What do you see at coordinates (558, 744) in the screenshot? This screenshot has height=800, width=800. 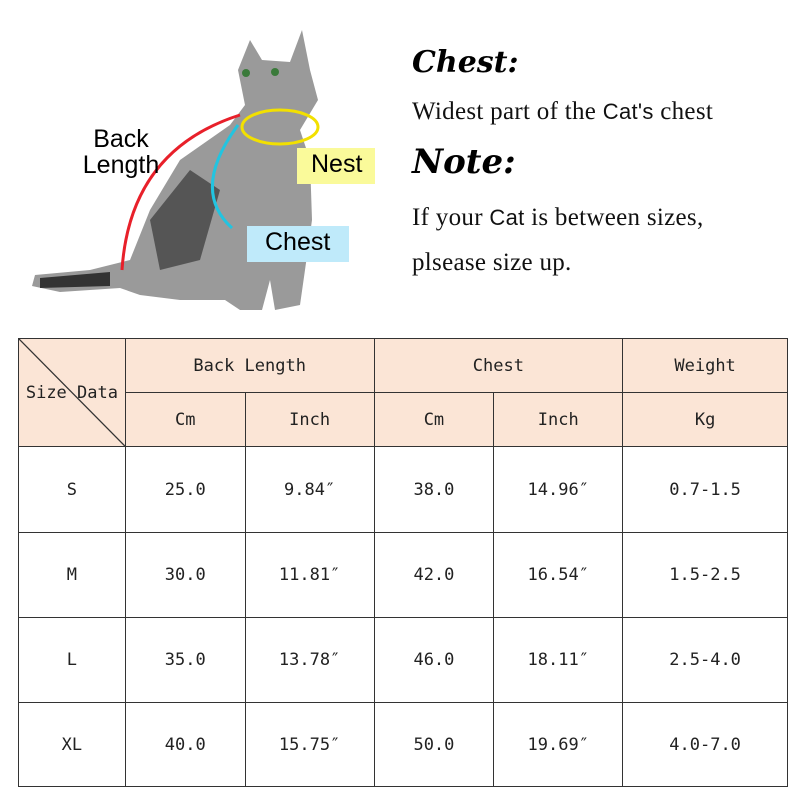 I see `cell: 19.69″` at bounding box center [558, 744].